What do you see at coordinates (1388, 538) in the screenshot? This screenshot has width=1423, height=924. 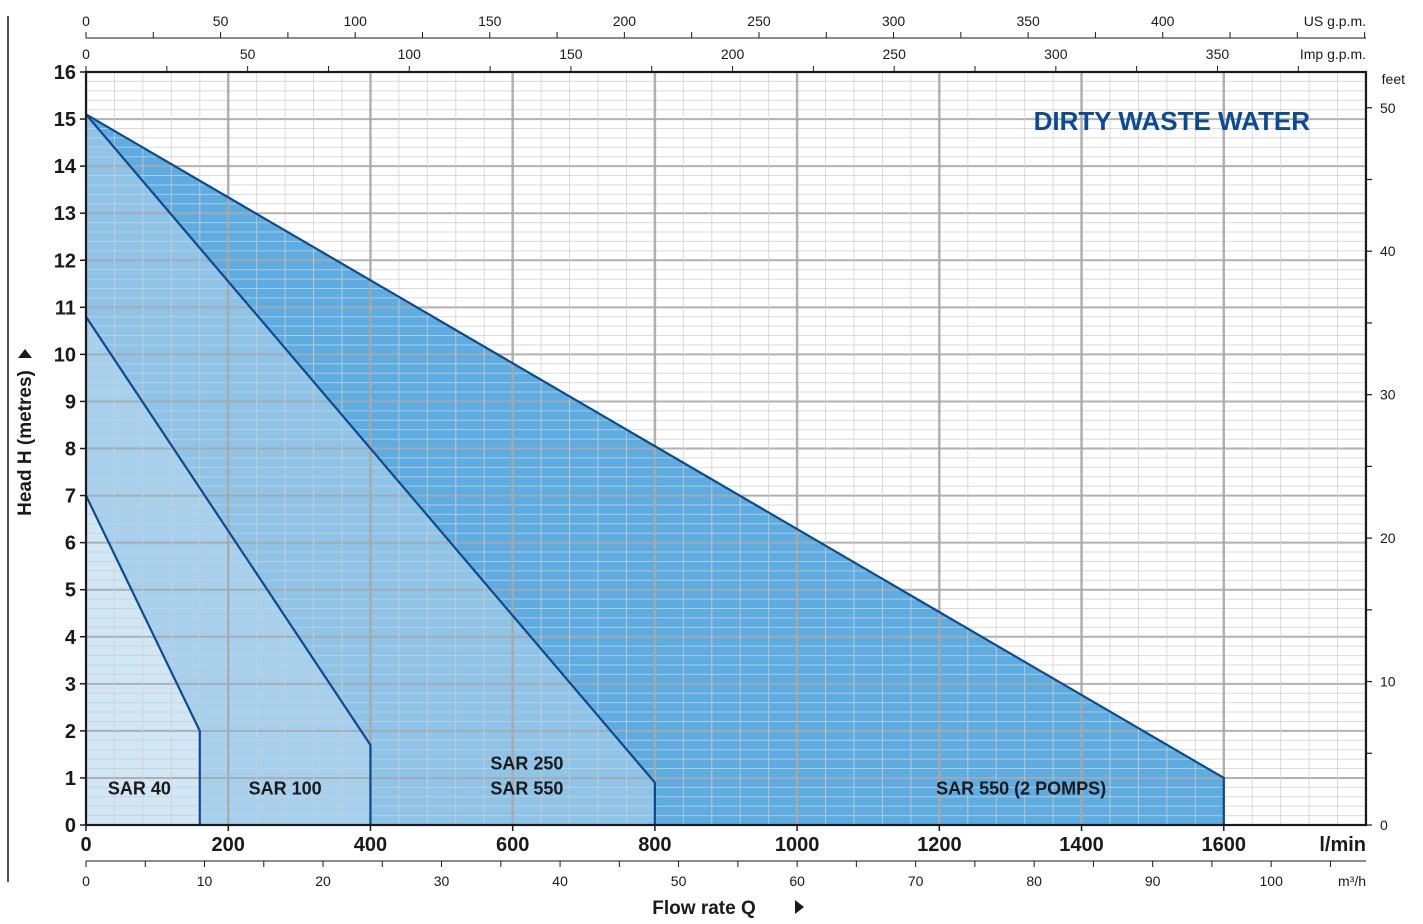 I see `feet-label: 20` at bounding box center [1388, 538].